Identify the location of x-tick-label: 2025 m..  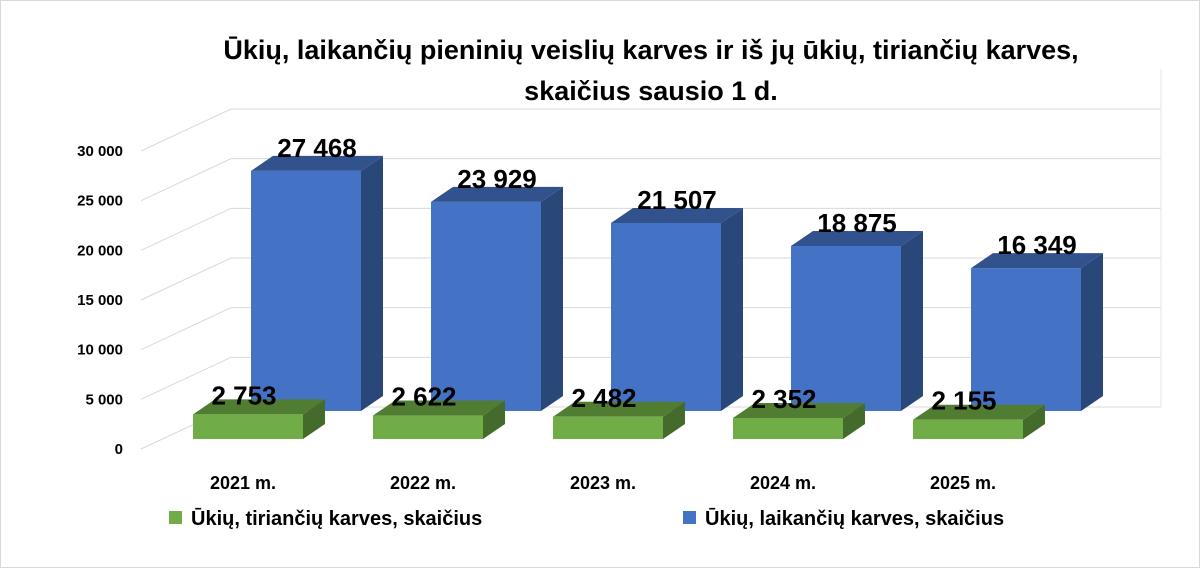
(963, 483).